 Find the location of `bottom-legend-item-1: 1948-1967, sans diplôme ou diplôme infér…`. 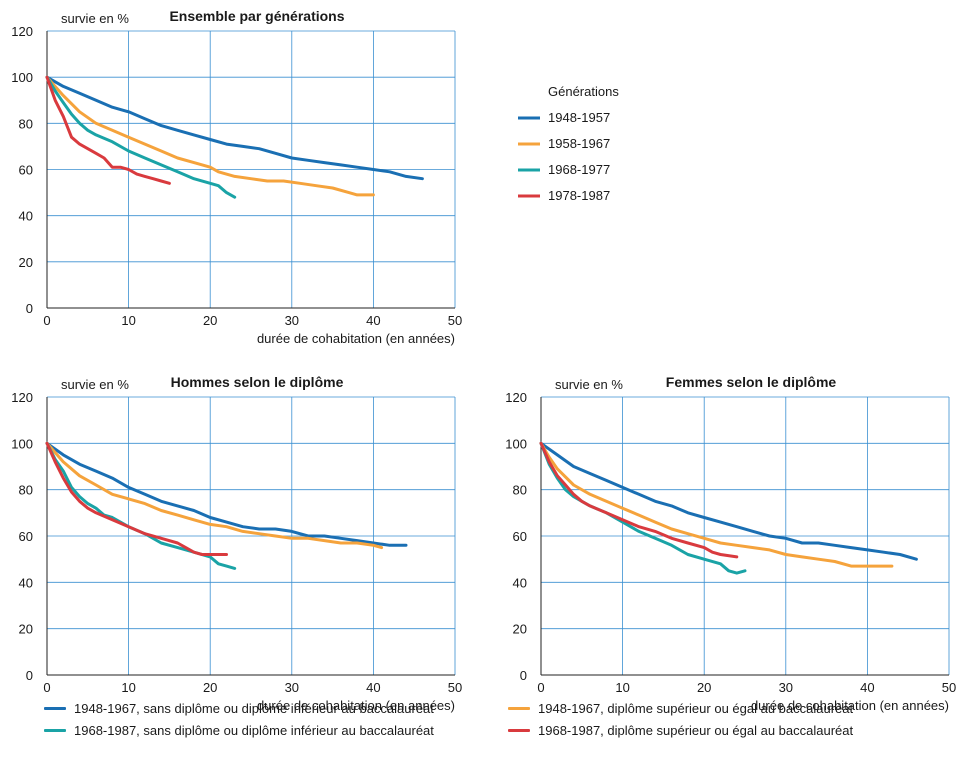

bottom-legend-item-1: 1948-1967, sans diplôme ou diplôme infér… is located at coordinates (239, 708).